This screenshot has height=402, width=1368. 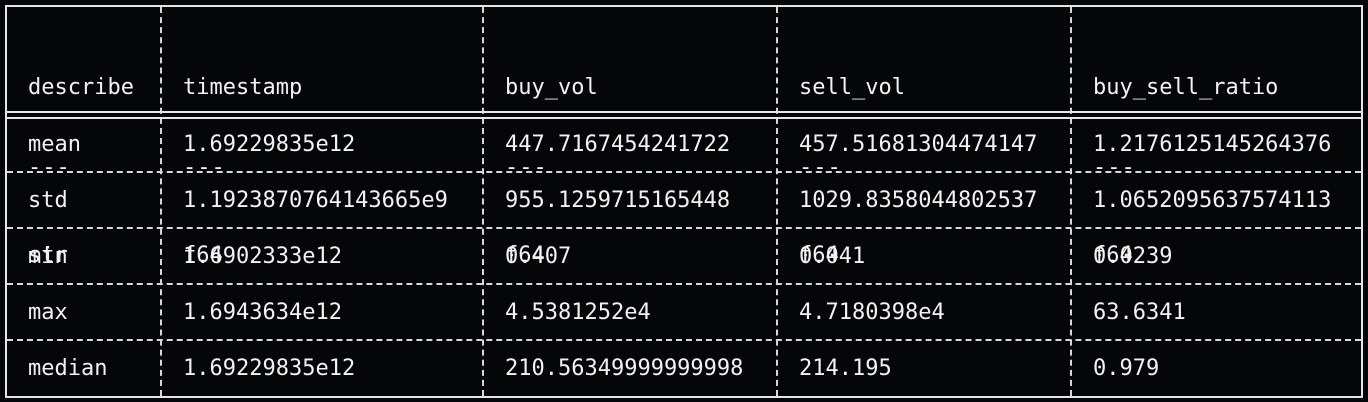 I want to click on table-cell: 1.2176125145264376, so click(x=1212, y=144).